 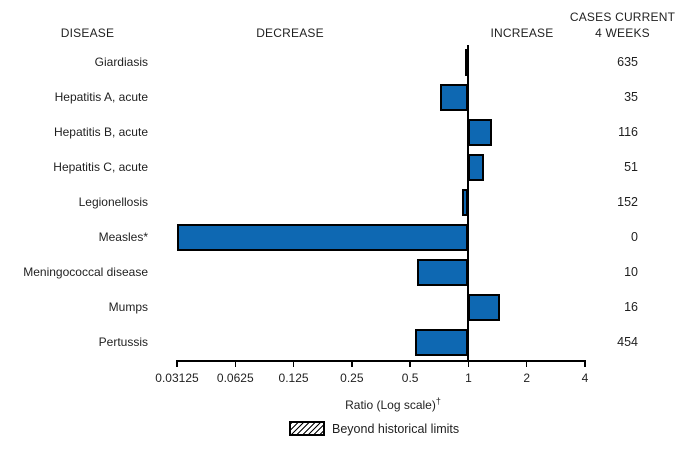 I want to click on axis-tick-label: 0.25, so click(x=352, y=378).